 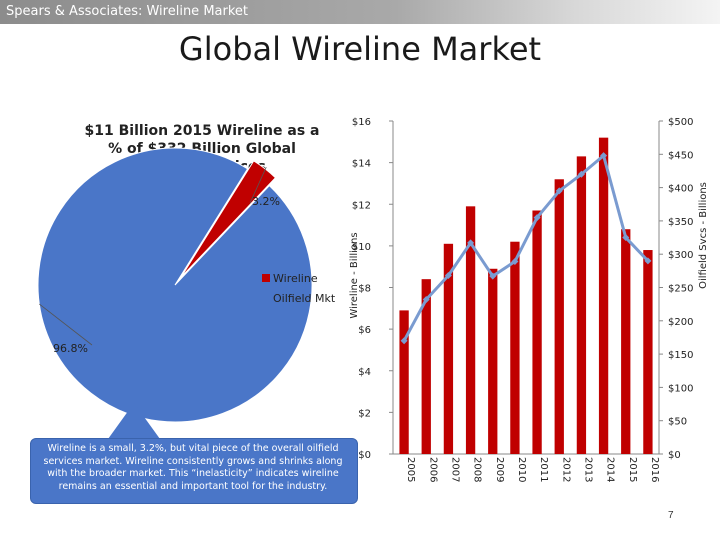 I want to click on header-bar: Spears & Associates: Wireline Market, so click(x=360, y=12).